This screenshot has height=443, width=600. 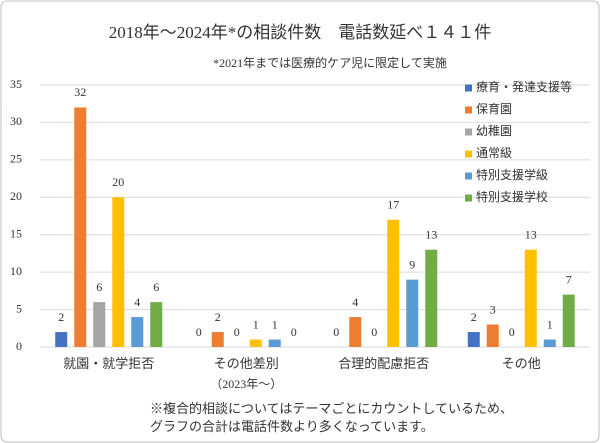 What do you see at coordinates (330, 62) in the screenshot?
I see `chart-subtitle: *2021年までは医療的ケア児に限定して実施` at bounding box center [330, 62].